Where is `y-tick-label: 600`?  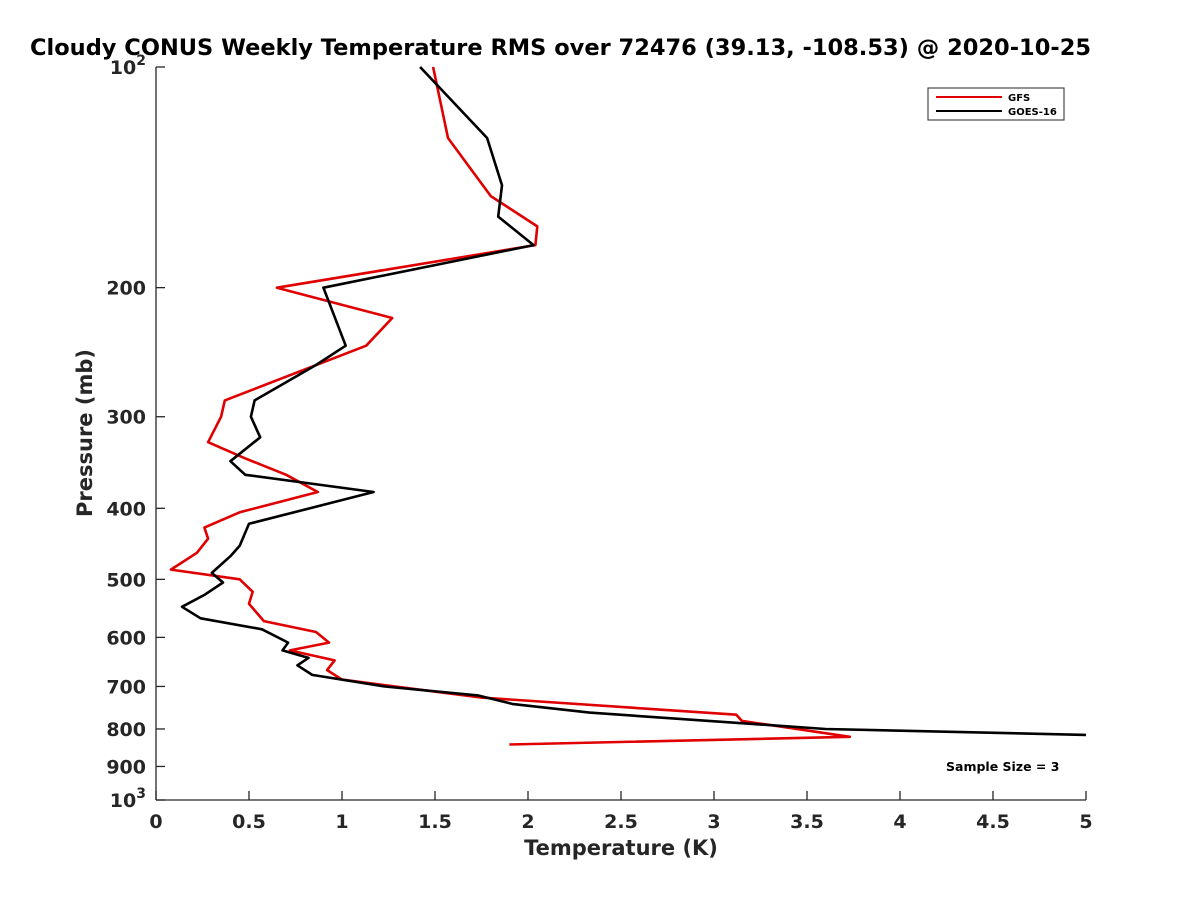 y-tick-label: 600 is located at coordinates (126, 638).